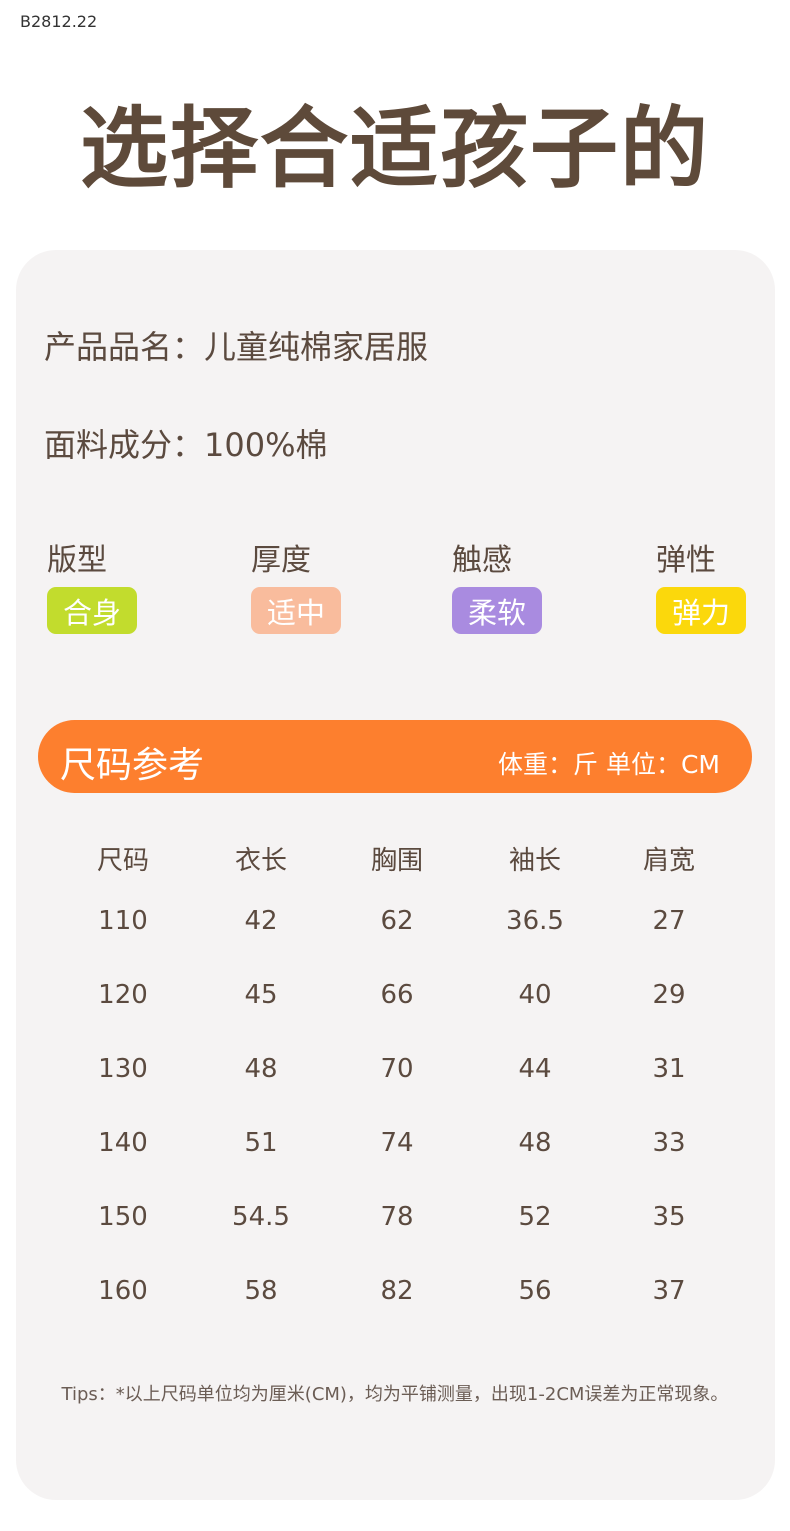 The image size is (790, 1531). I want to click on table-cell: 58, so click(261, 1291).